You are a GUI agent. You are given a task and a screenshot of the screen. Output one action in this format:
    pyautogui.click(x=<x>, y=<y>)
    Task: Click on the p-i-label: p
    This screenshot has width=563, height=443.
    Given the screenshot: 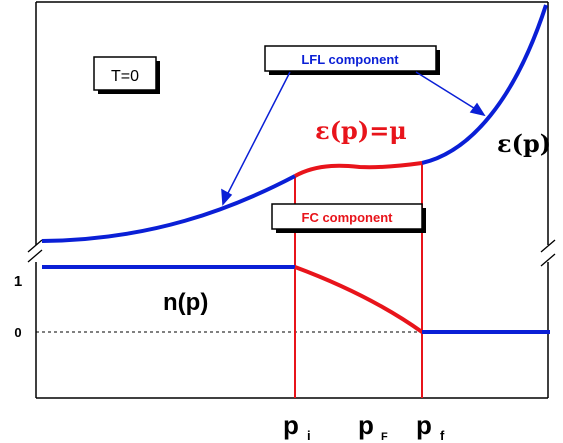 What is the action you would take?
    pyautogui.click(x=291, y=425)
    